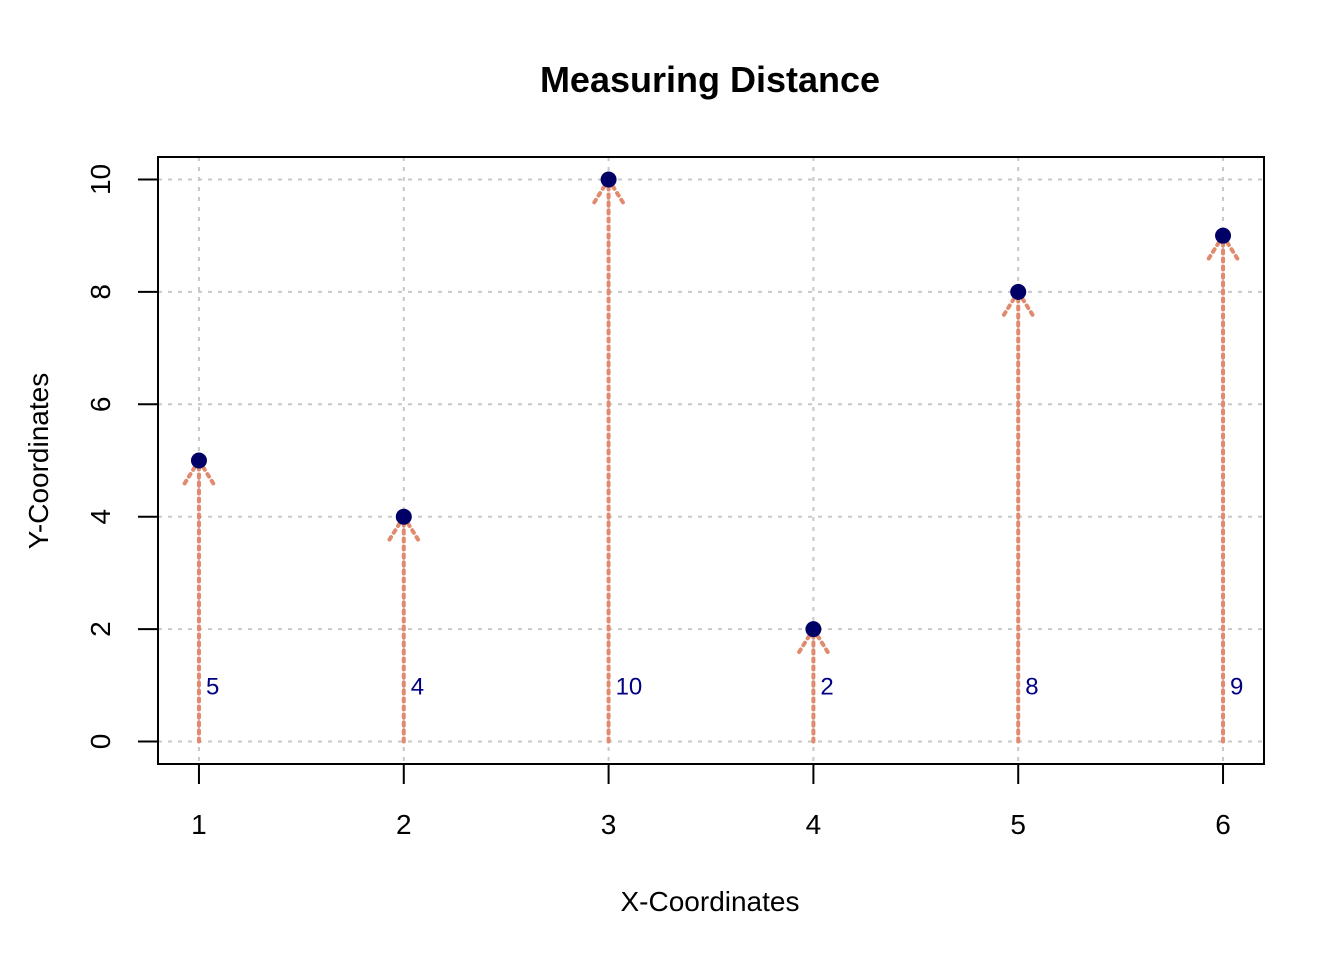 This screenshot has width=1344, height=960. Describe the element at coordinates (711, 801) in the screenshot. I see `x-axis: 1 2 3 4 5 6` at that location.